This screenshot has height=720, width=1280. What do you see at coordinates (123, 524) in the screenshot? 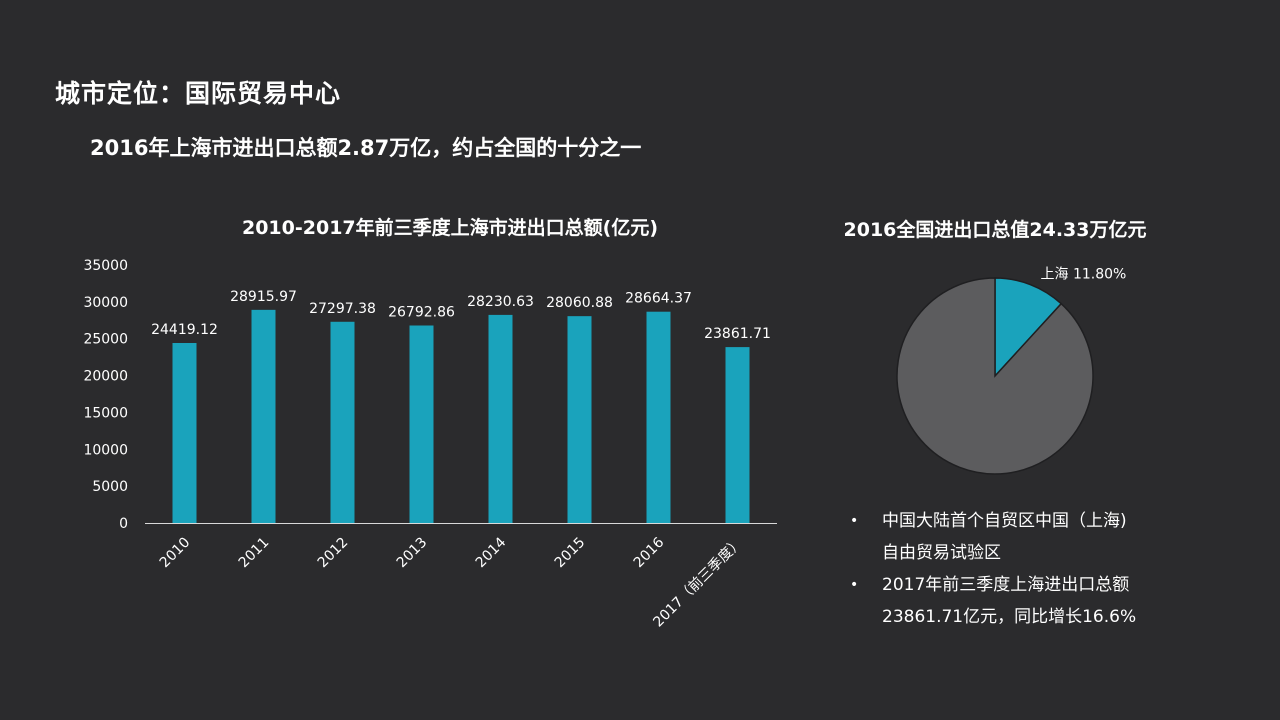
I see `y-tick-label: 0` at bounding box center [123, 524].